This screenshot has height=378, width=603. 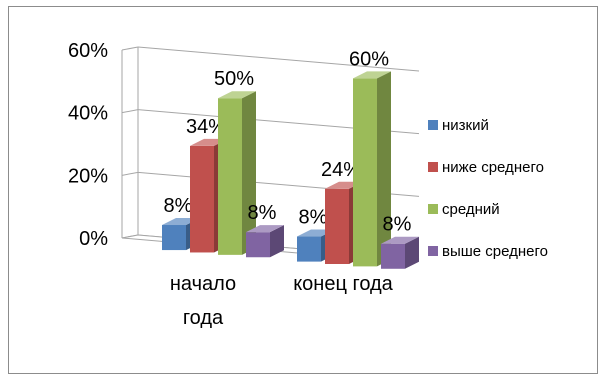 I want to click on gridline, so click(x=278, y=59).